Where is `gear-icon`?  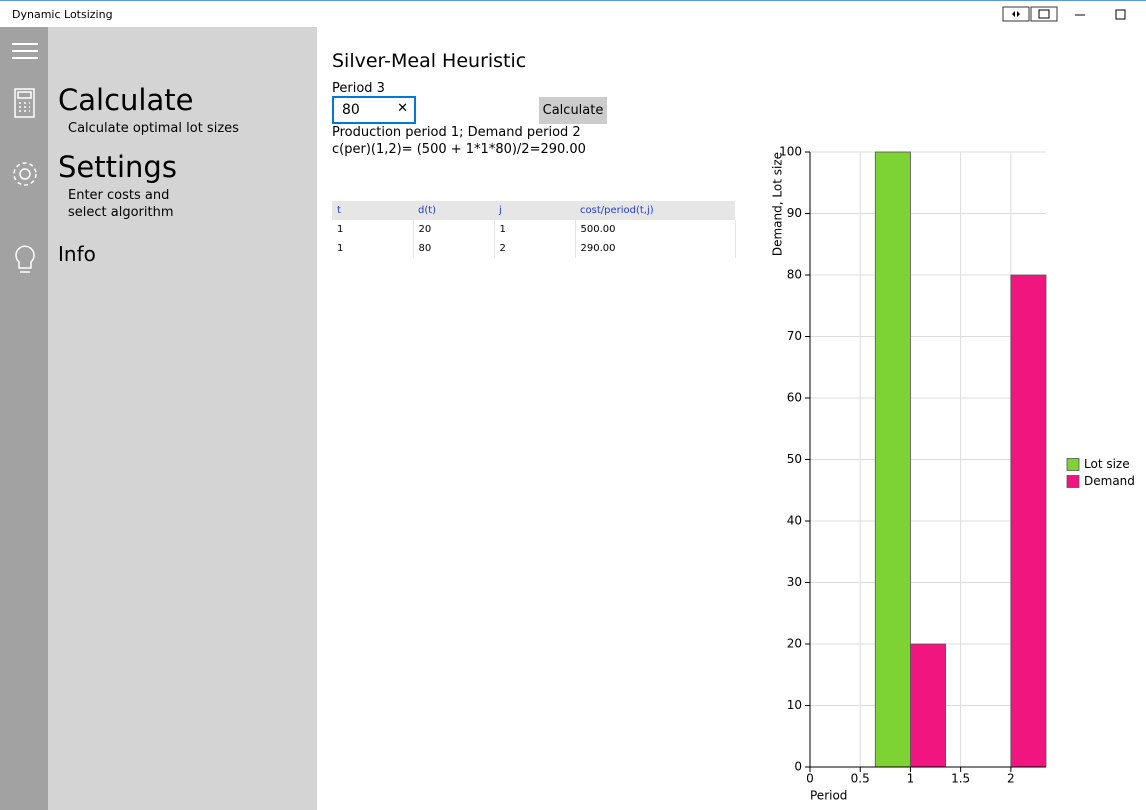
gear-icon is located at coordinates (25, 174).